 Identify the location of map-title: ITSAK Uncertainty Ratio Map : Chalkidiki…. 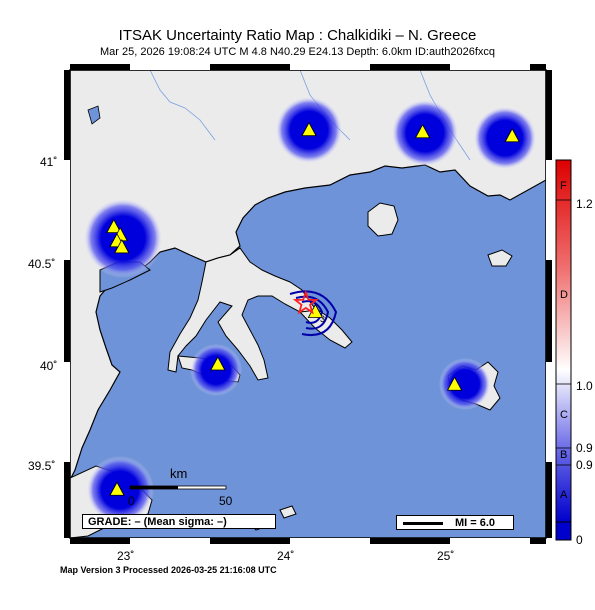
(297, 35).